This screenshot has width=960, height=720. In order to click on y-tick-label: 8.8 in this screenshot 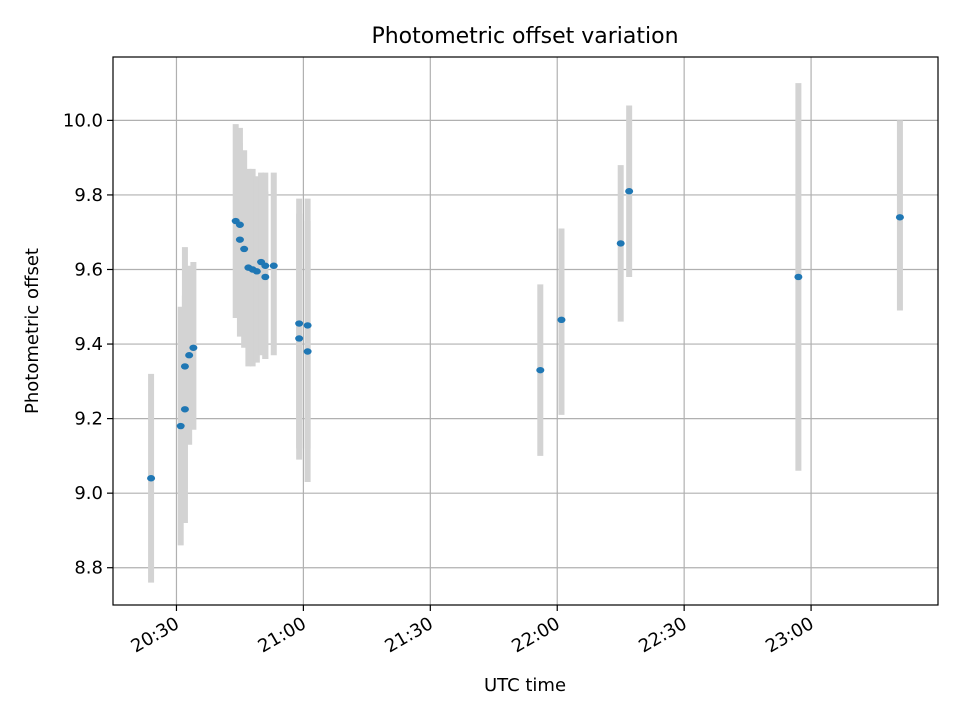, I will do `click(88, 568)`.